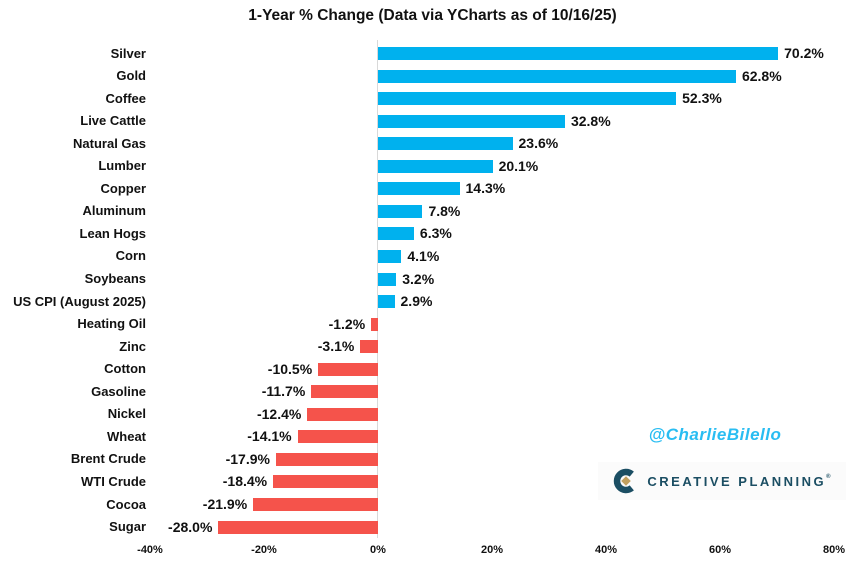 The height and width of the screenshot is (569, 865). I want to click on category-label: Brent Crude, so click(108, 459).